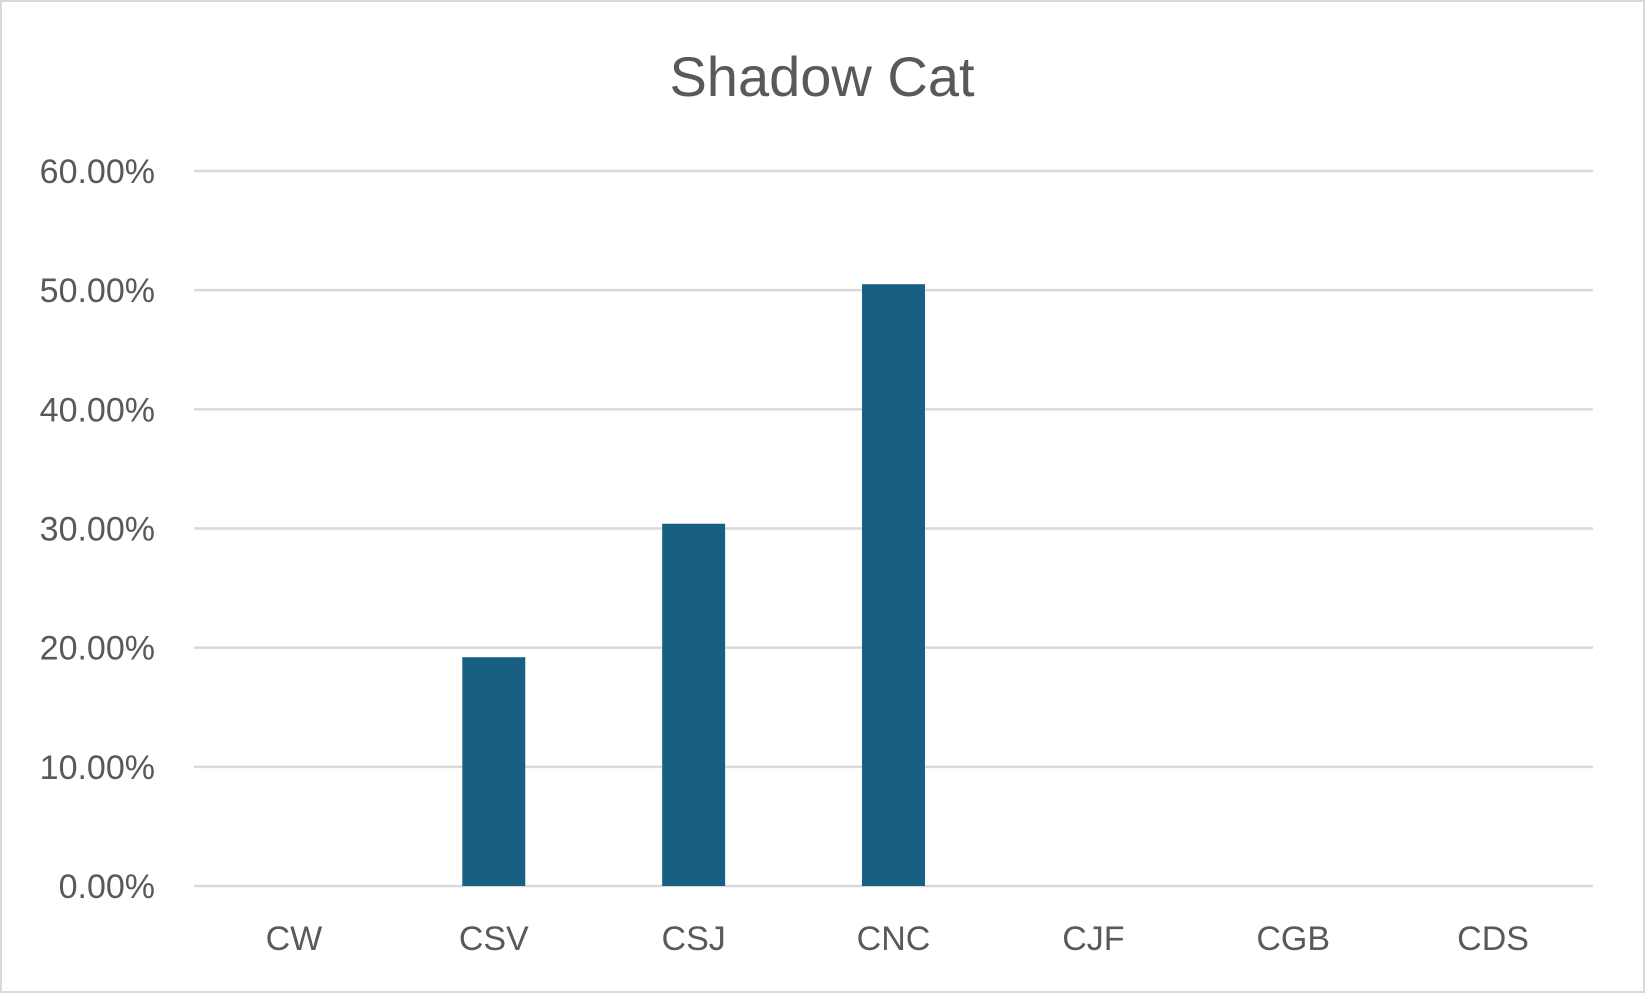 The width and height of the screenshot is (1645, 993). Describe the element at coordinates (893, 585) in the screenshot. I see `bar-cnc` at that location.